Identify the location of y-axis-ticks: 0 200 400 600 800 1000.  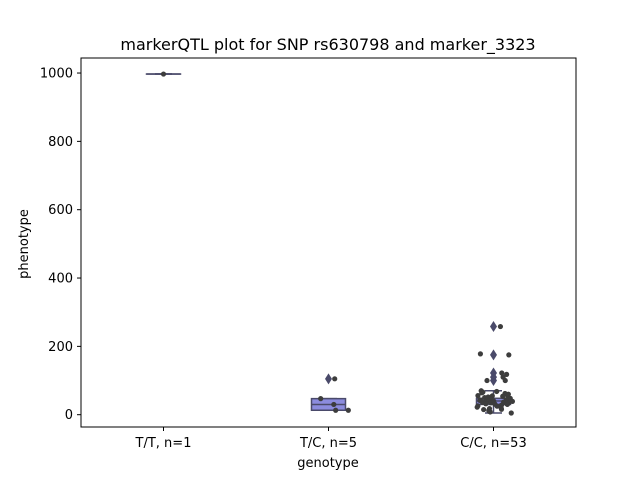
(60, 245).